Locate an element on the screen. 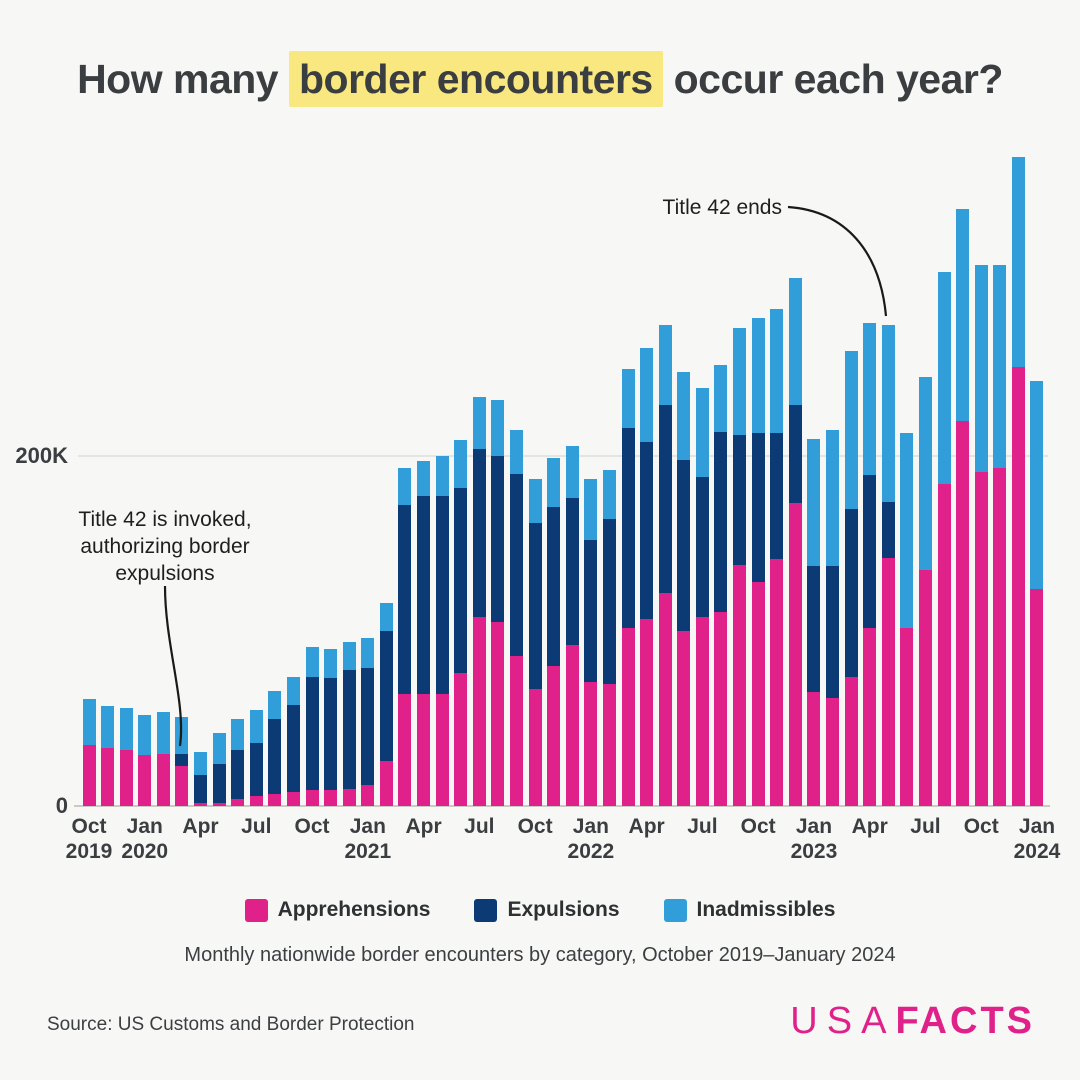 Image resolution: width=1080 pixels, height=1080 pixels. bar-may-2020 is located at coordinates (219, 769).